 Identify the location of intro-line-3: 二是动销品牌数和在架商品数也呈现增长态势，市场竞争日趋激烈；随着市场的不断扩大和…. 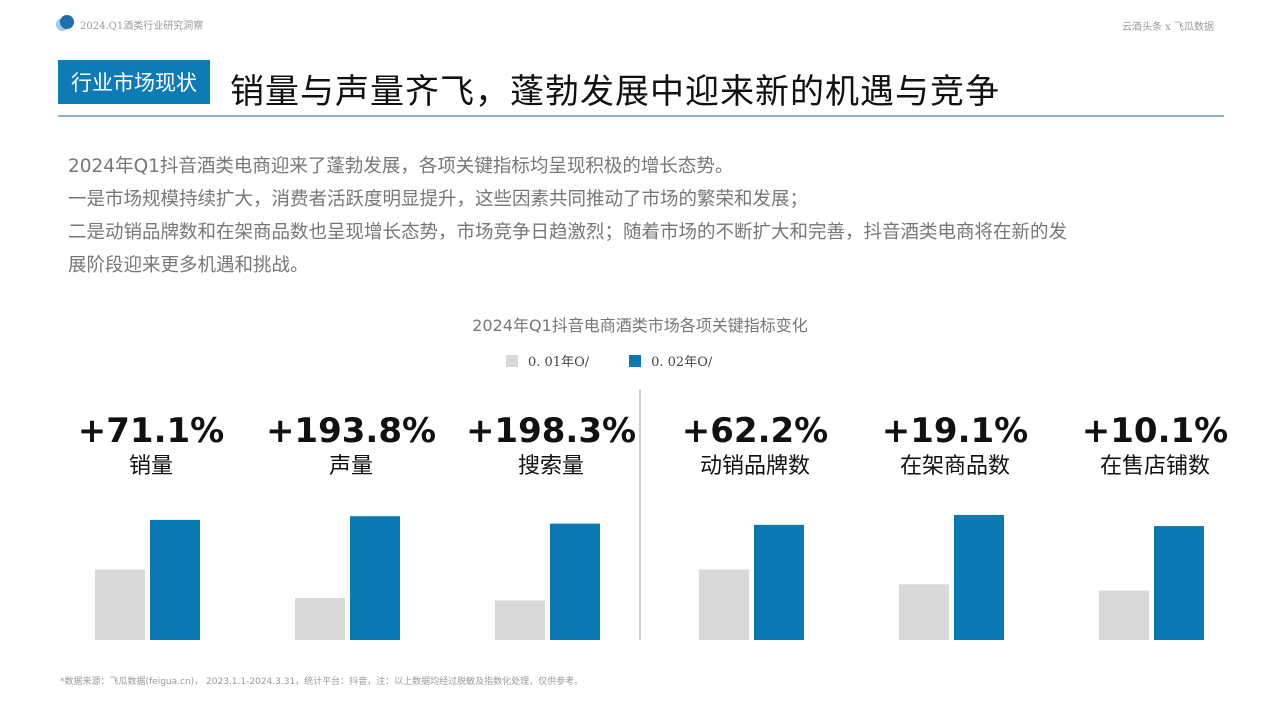
(568, 232).